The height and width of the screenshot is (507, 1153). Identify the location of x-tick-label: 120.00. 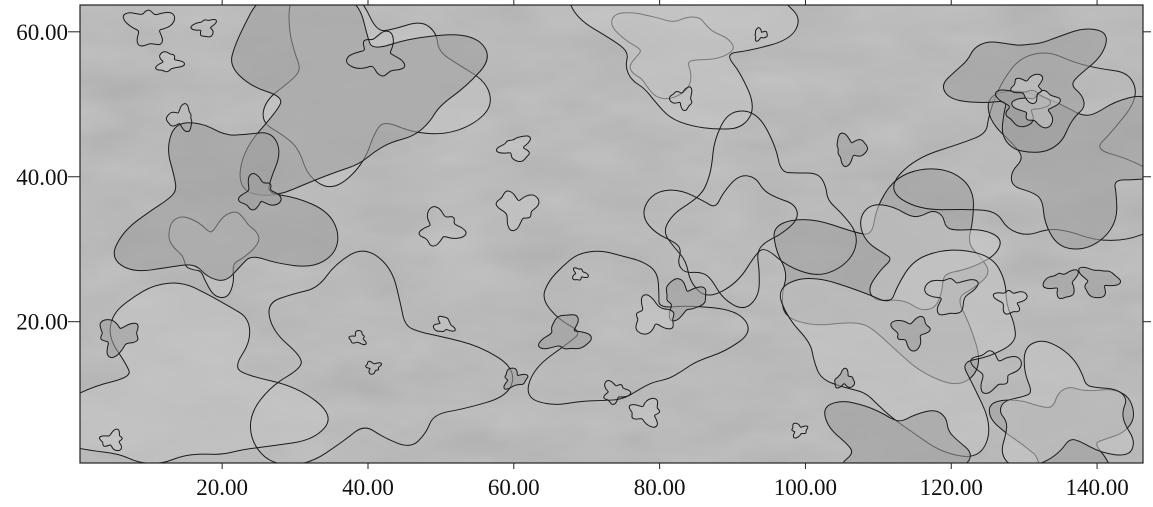
(951, 487).